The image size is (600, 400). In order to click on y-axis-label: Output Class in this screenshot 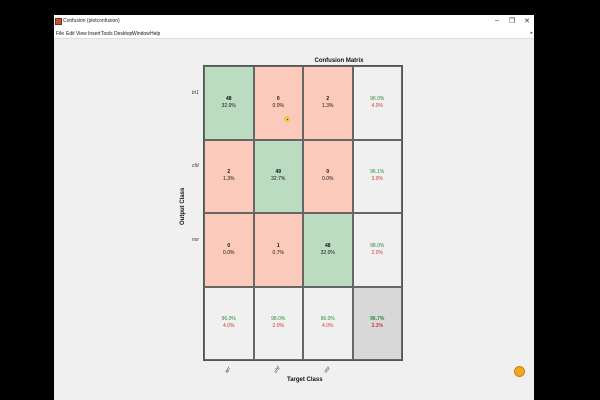, I will do `click(183, 206)`.